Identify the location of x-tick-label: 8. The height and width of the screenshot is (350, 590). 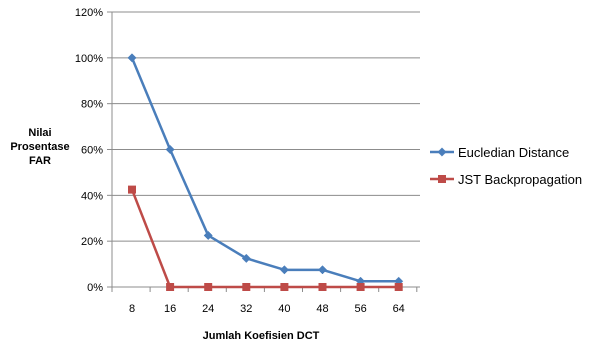
(132, 309).